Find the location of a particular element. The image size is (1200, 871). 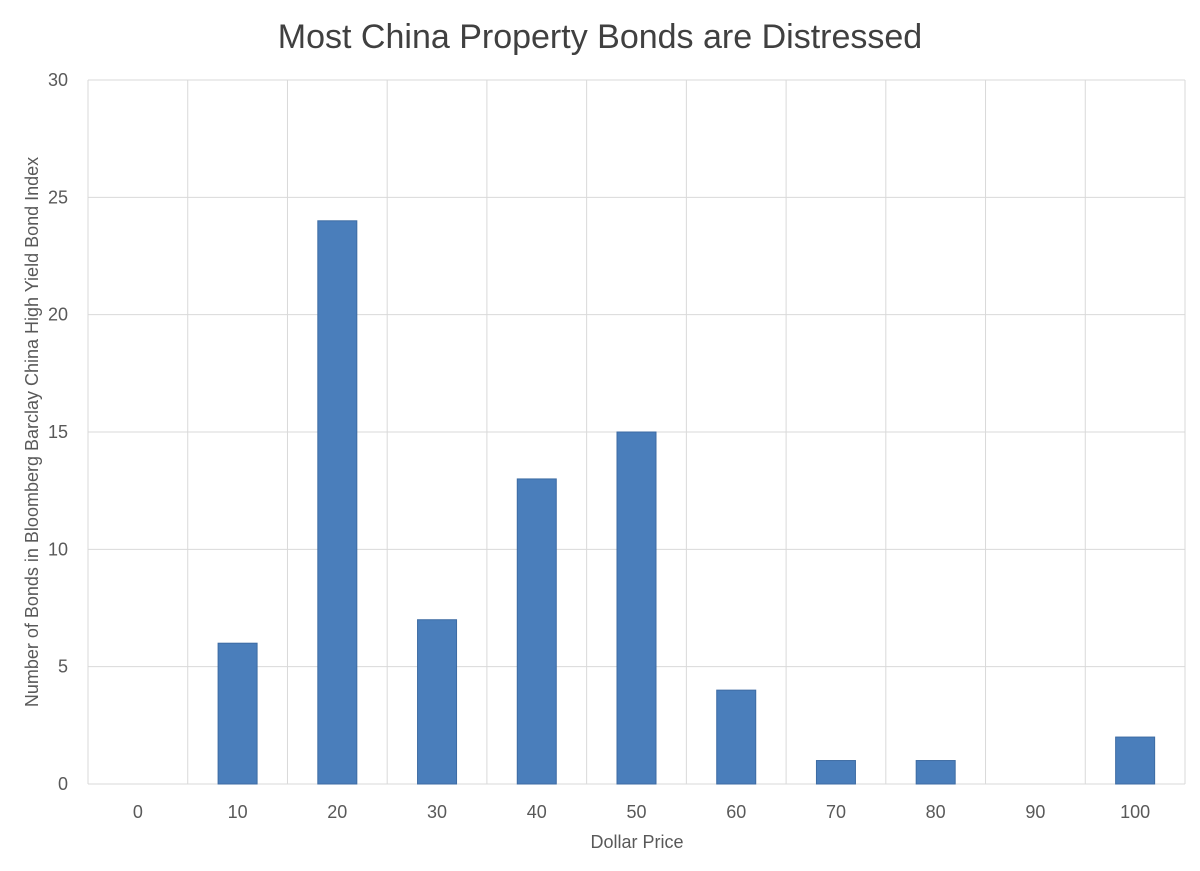

x-axis-title: Dollar Price is located at coordinates (636, 842).